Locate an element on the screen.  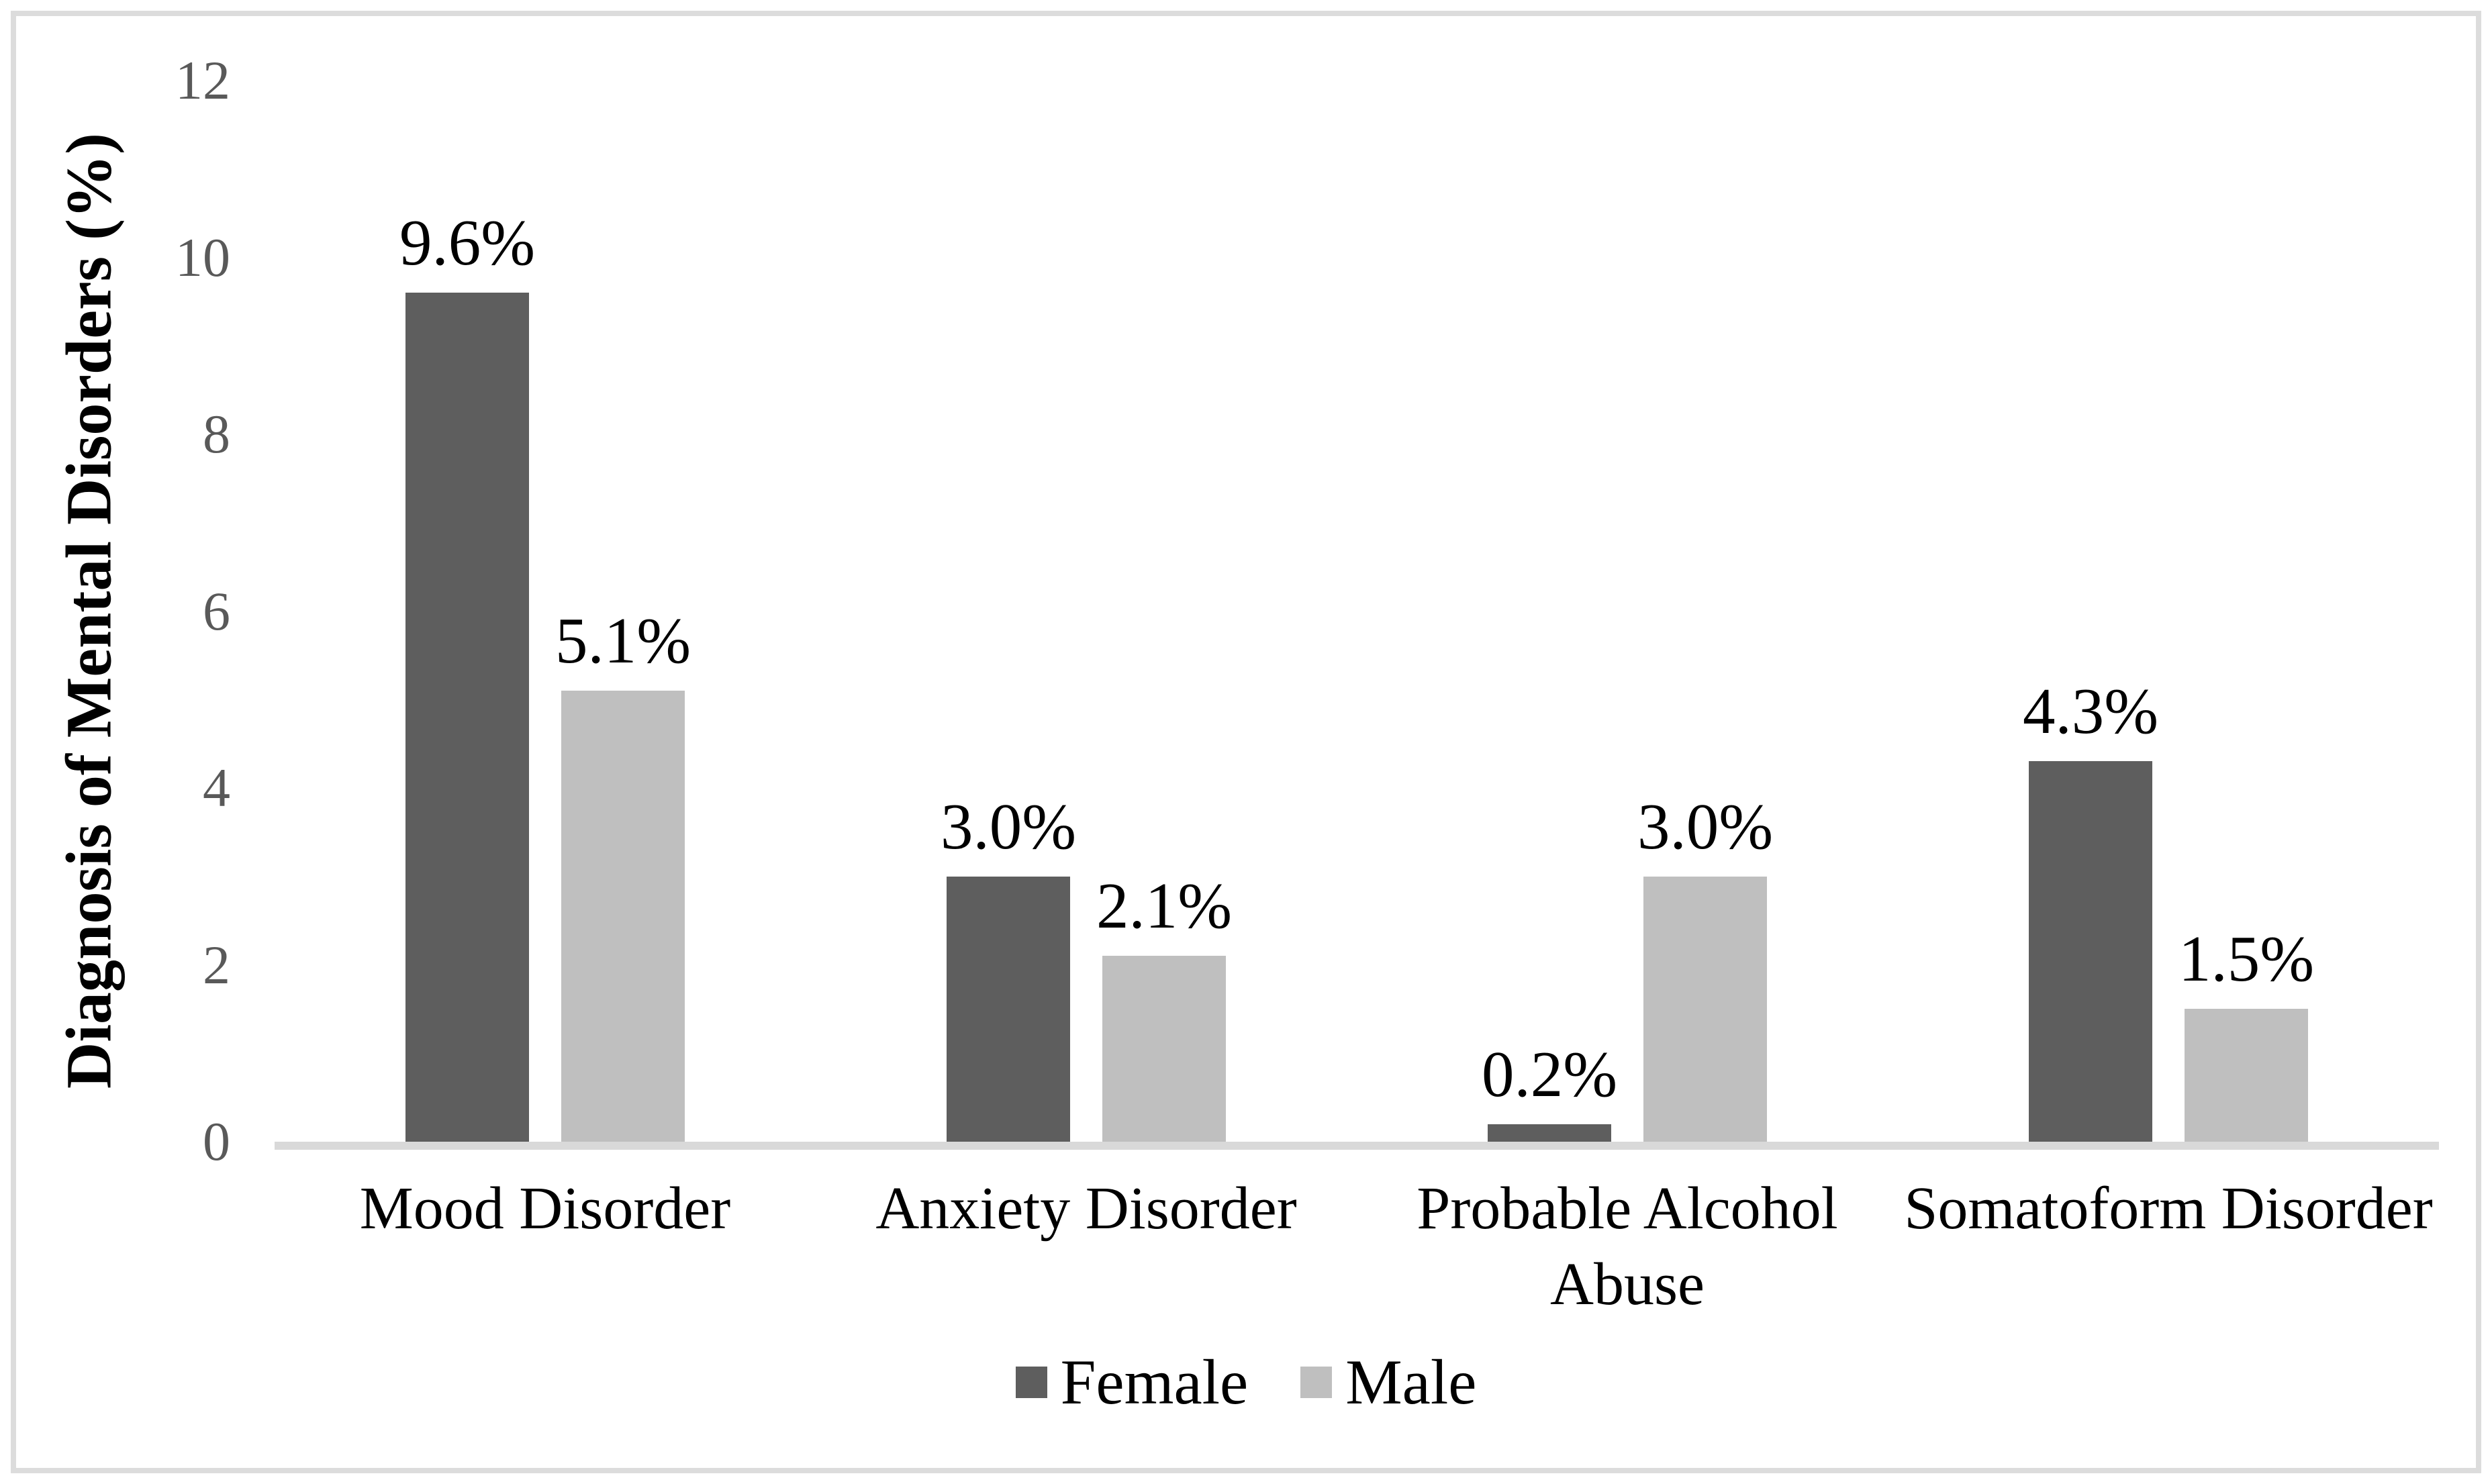
y-tick-label-0: 0 is located at coordinates (216, 1142).